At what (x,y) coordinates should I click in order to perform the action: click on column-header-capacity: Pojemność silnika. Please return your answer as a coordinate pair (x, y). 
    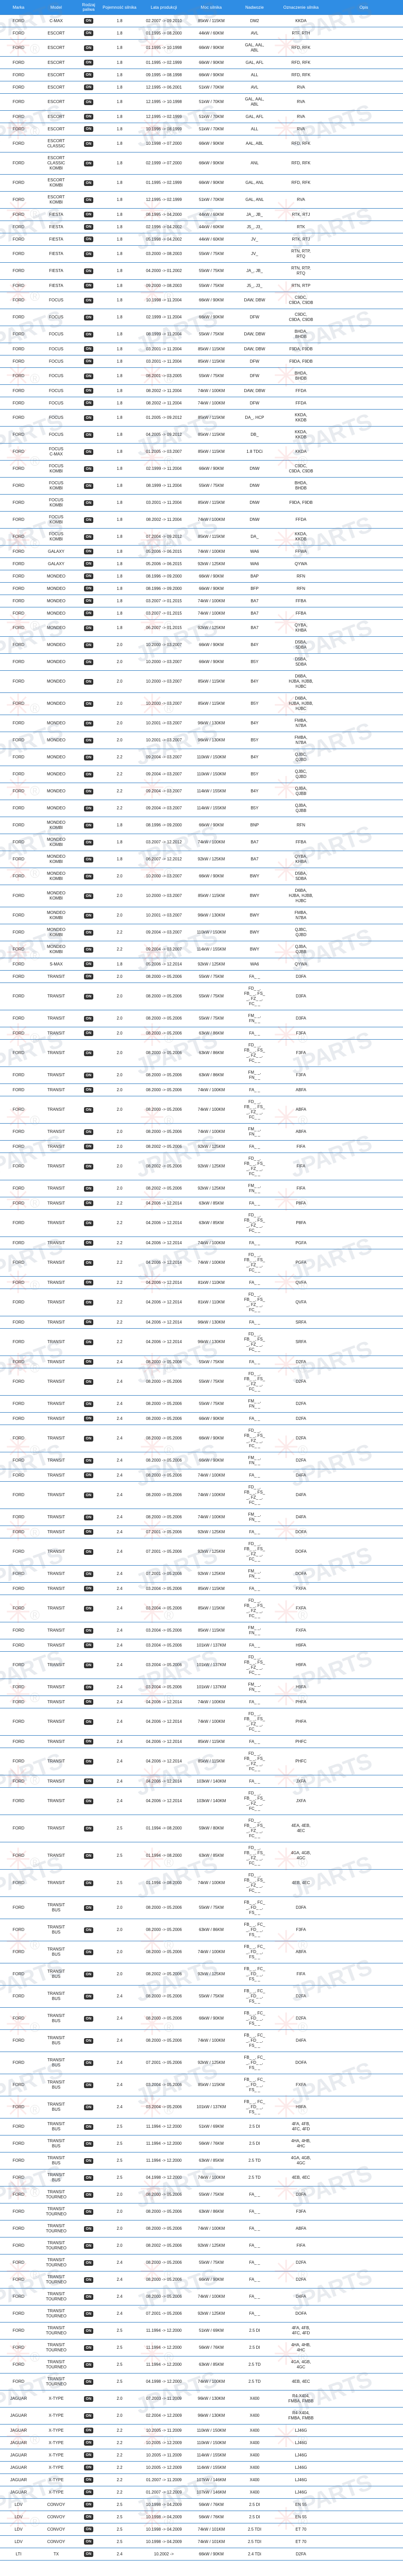
    Looking at the image, I should click on (120, 8).